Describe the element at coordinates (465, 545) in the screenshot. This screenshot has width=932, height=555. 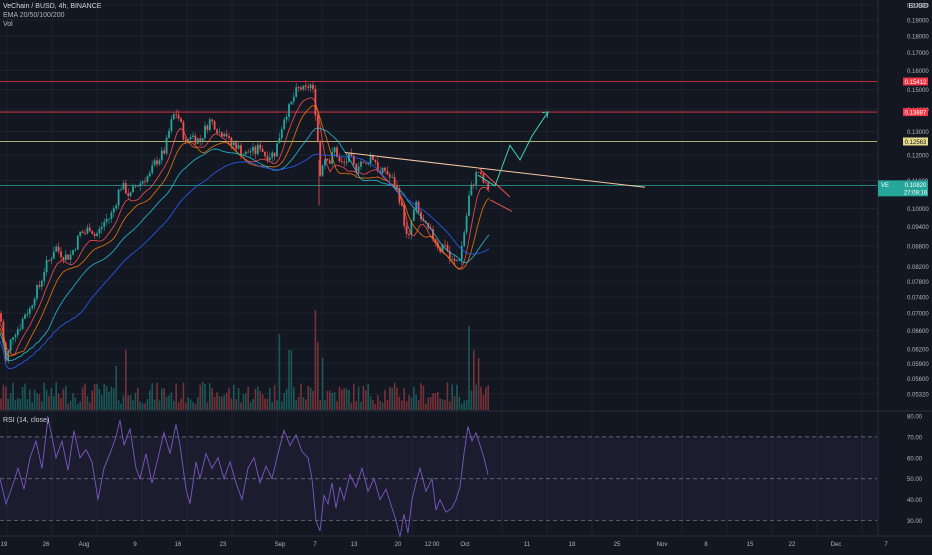
I see `time-tick-label: Oct` at that location.